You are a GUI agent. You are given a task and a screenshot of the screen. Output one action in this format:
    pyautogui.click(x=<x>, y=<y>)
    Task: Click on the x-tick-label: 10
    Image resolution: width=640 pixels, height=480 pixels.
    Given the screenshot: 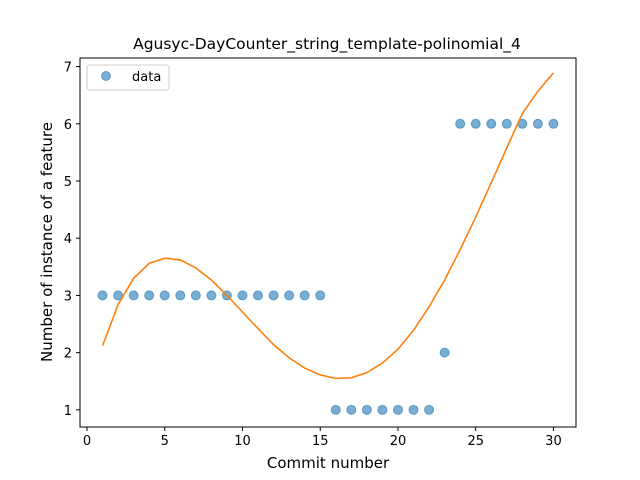 What is the action you would take?
    pyautogui.click(x=242, y=441)
    